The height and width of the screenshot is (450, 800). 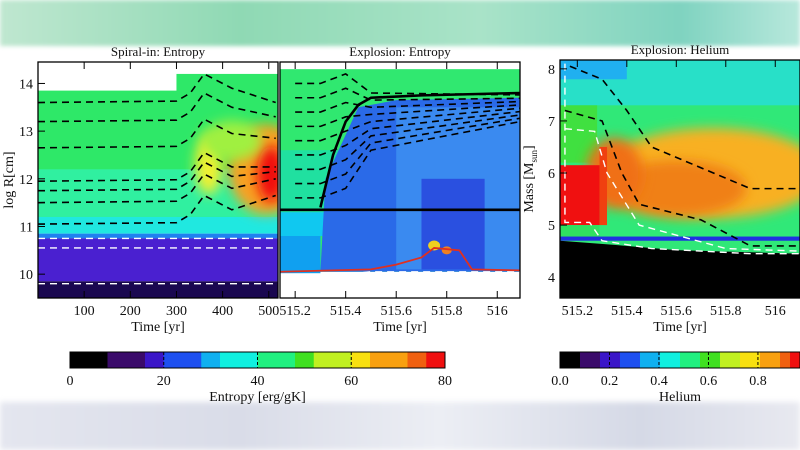 I want to click on y-tick-label: 13, so click(x=26, y=132).